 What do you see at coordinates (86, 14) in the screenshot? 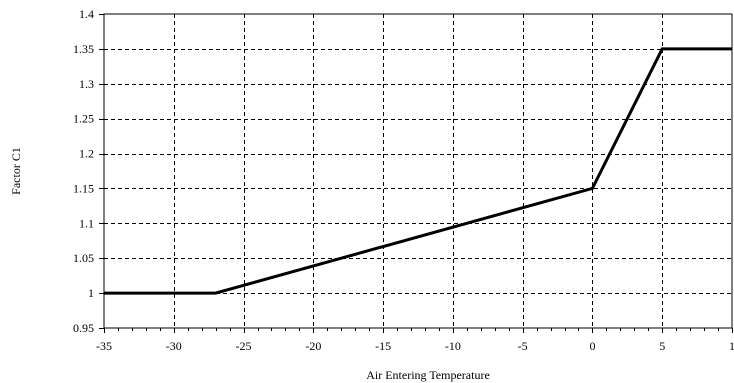
I see `y-tick-label: 1.4` at bounding box center [86, 14].